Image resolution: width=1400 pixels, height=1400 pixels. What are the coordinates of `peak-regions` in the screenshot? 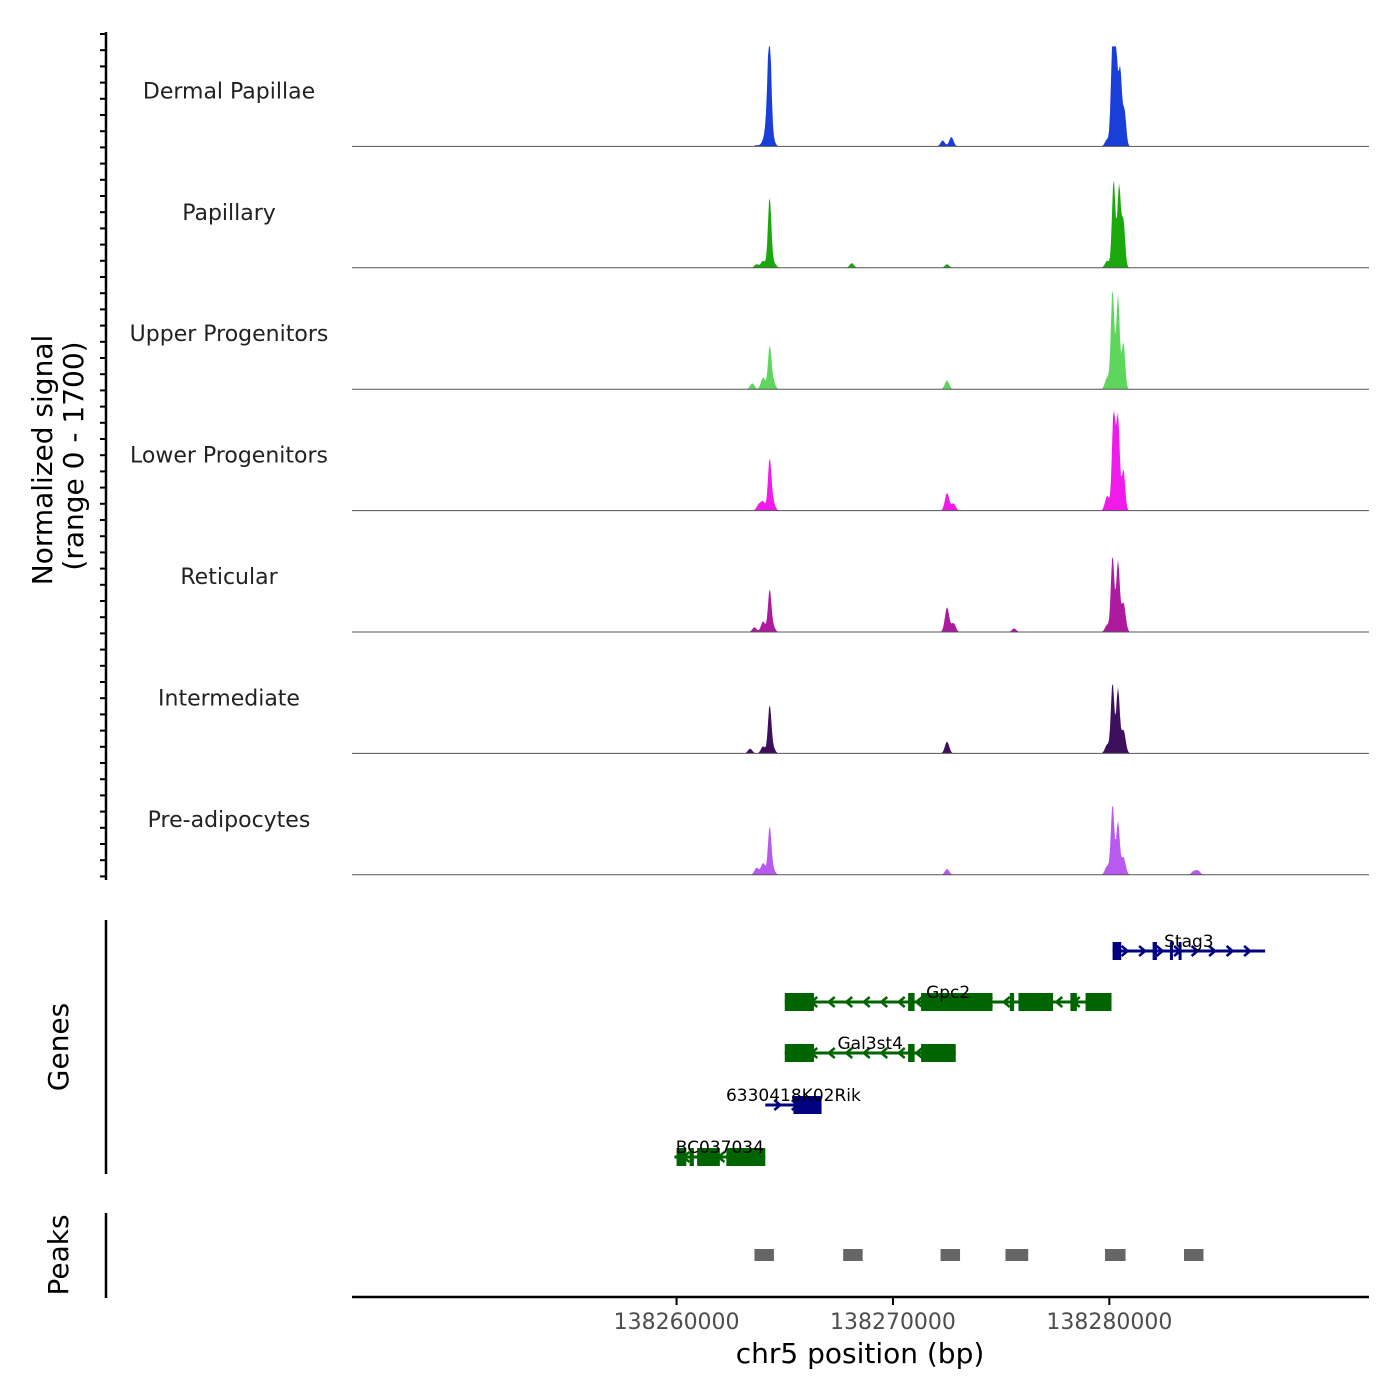 It's located at (979, 1255).